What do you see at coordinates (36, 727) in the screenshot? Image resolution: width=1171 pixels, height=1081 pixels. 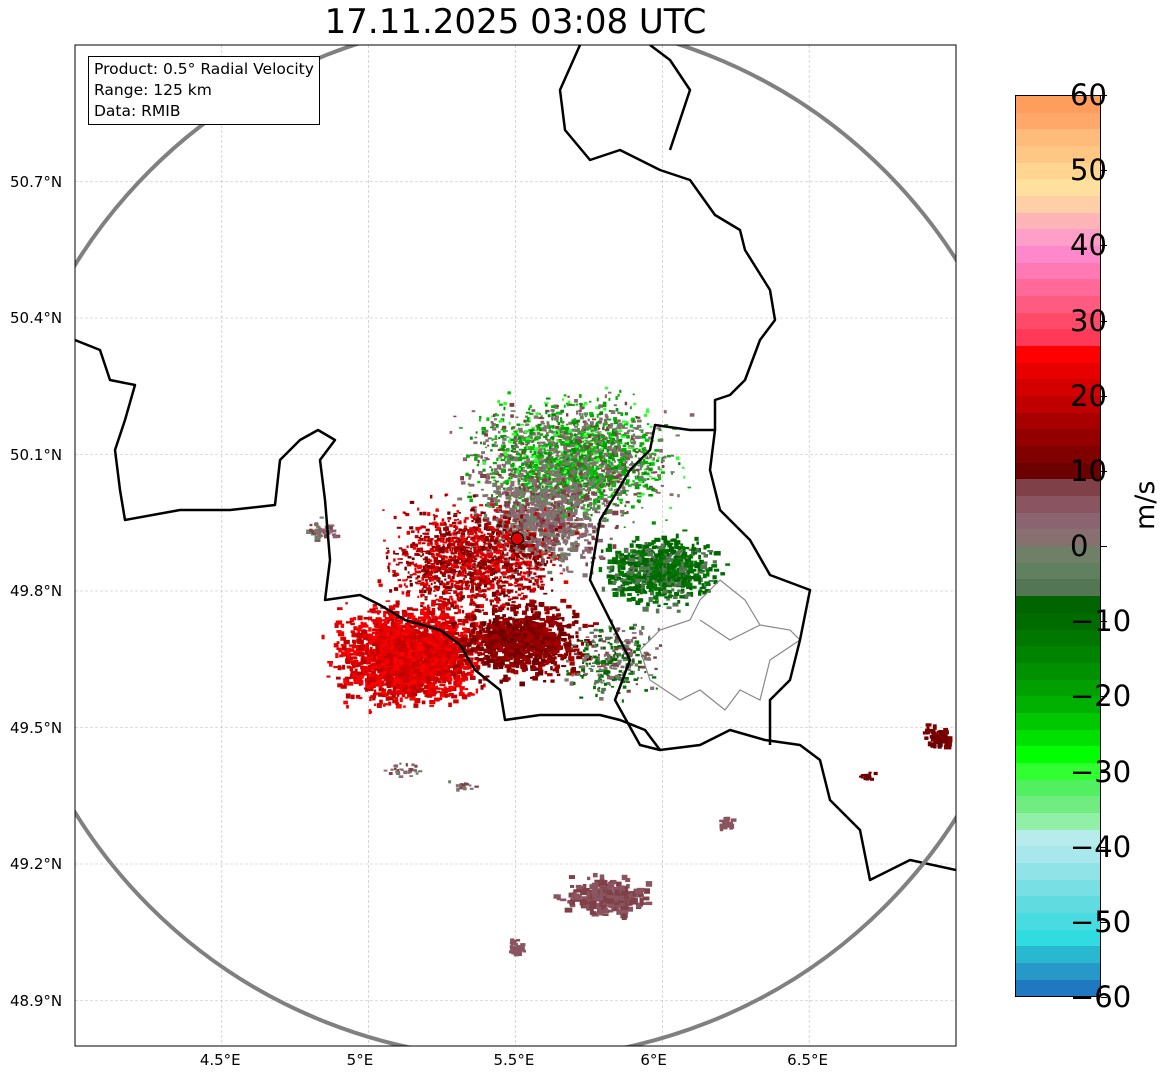 I see `lat-tick-label: 49.5°N` at bounding box center [36, 727].